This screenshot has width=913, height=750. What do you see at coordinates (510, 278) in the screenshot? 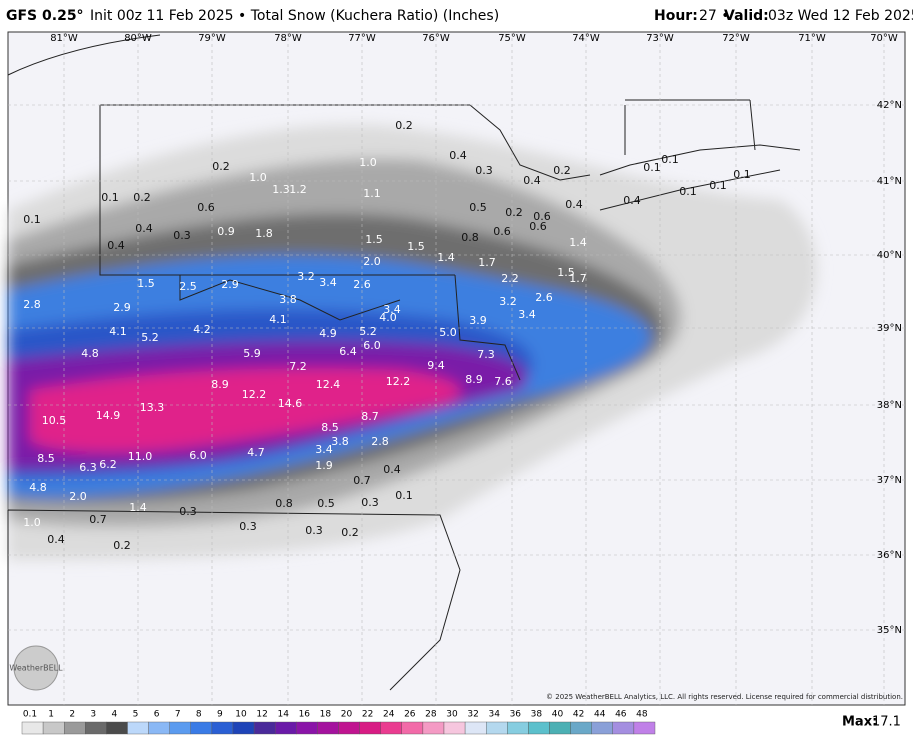
I see `snow-amount: 2.2` at bounding box center [510, 278].